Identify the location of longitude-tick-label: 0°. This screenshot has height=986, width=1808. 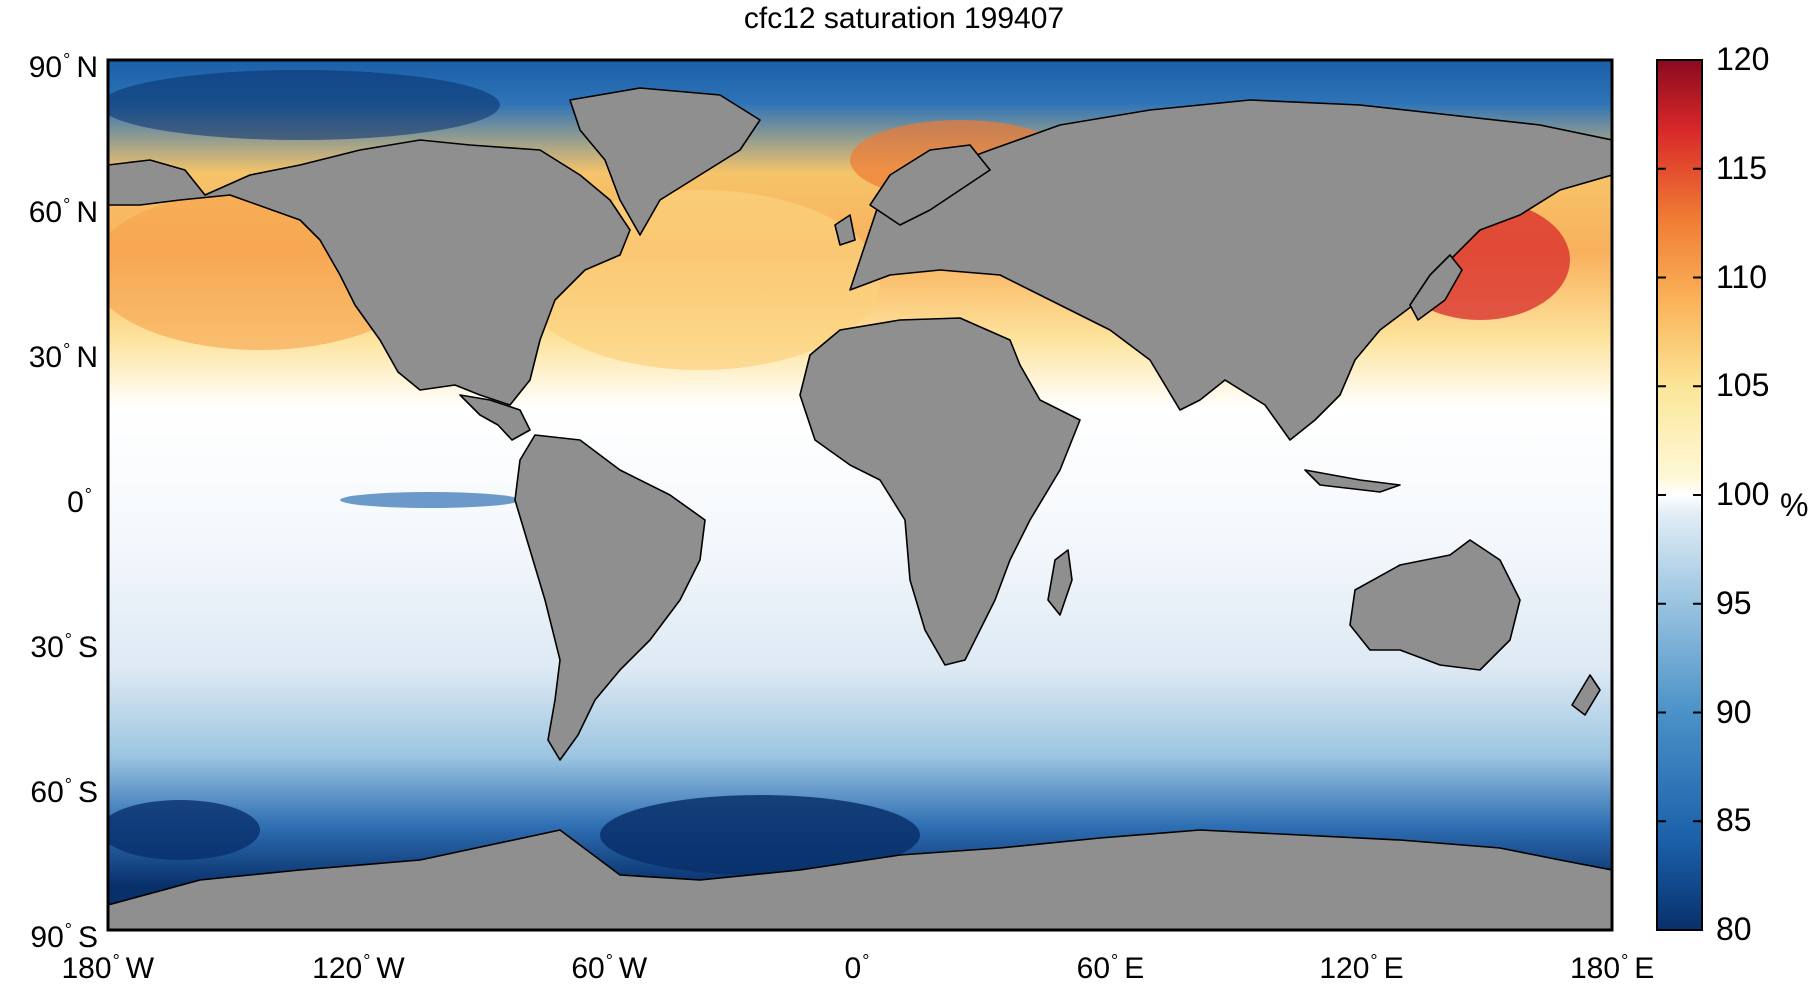
(857, 968).